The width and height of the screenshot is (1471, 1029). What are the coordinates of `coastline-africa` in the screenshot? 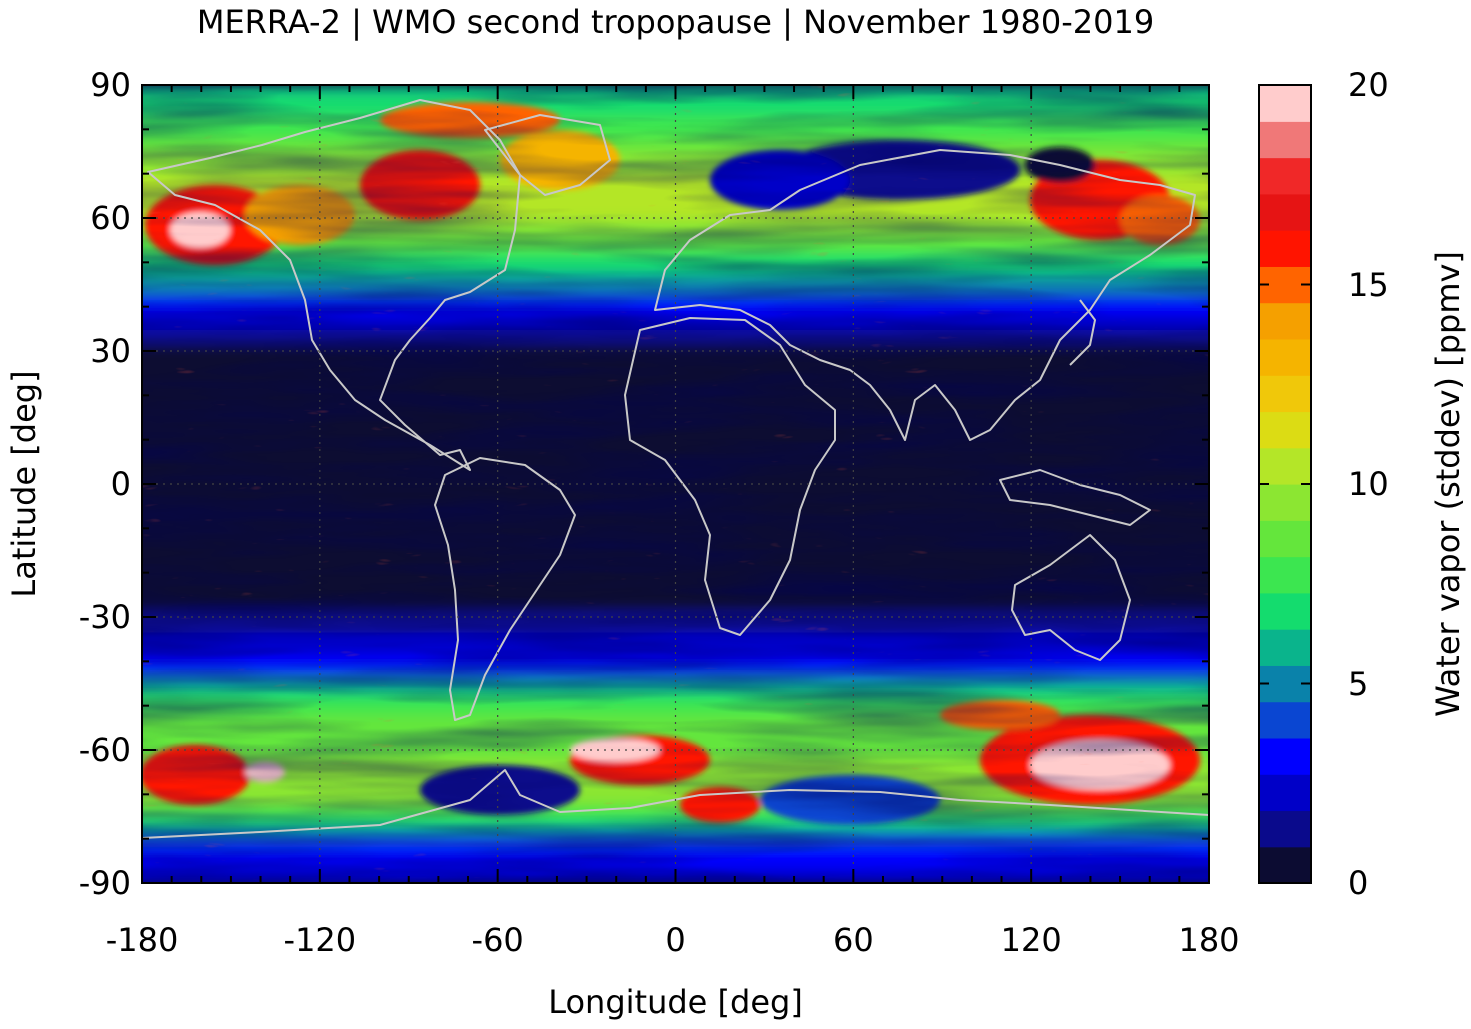 It's located at (730, 476).